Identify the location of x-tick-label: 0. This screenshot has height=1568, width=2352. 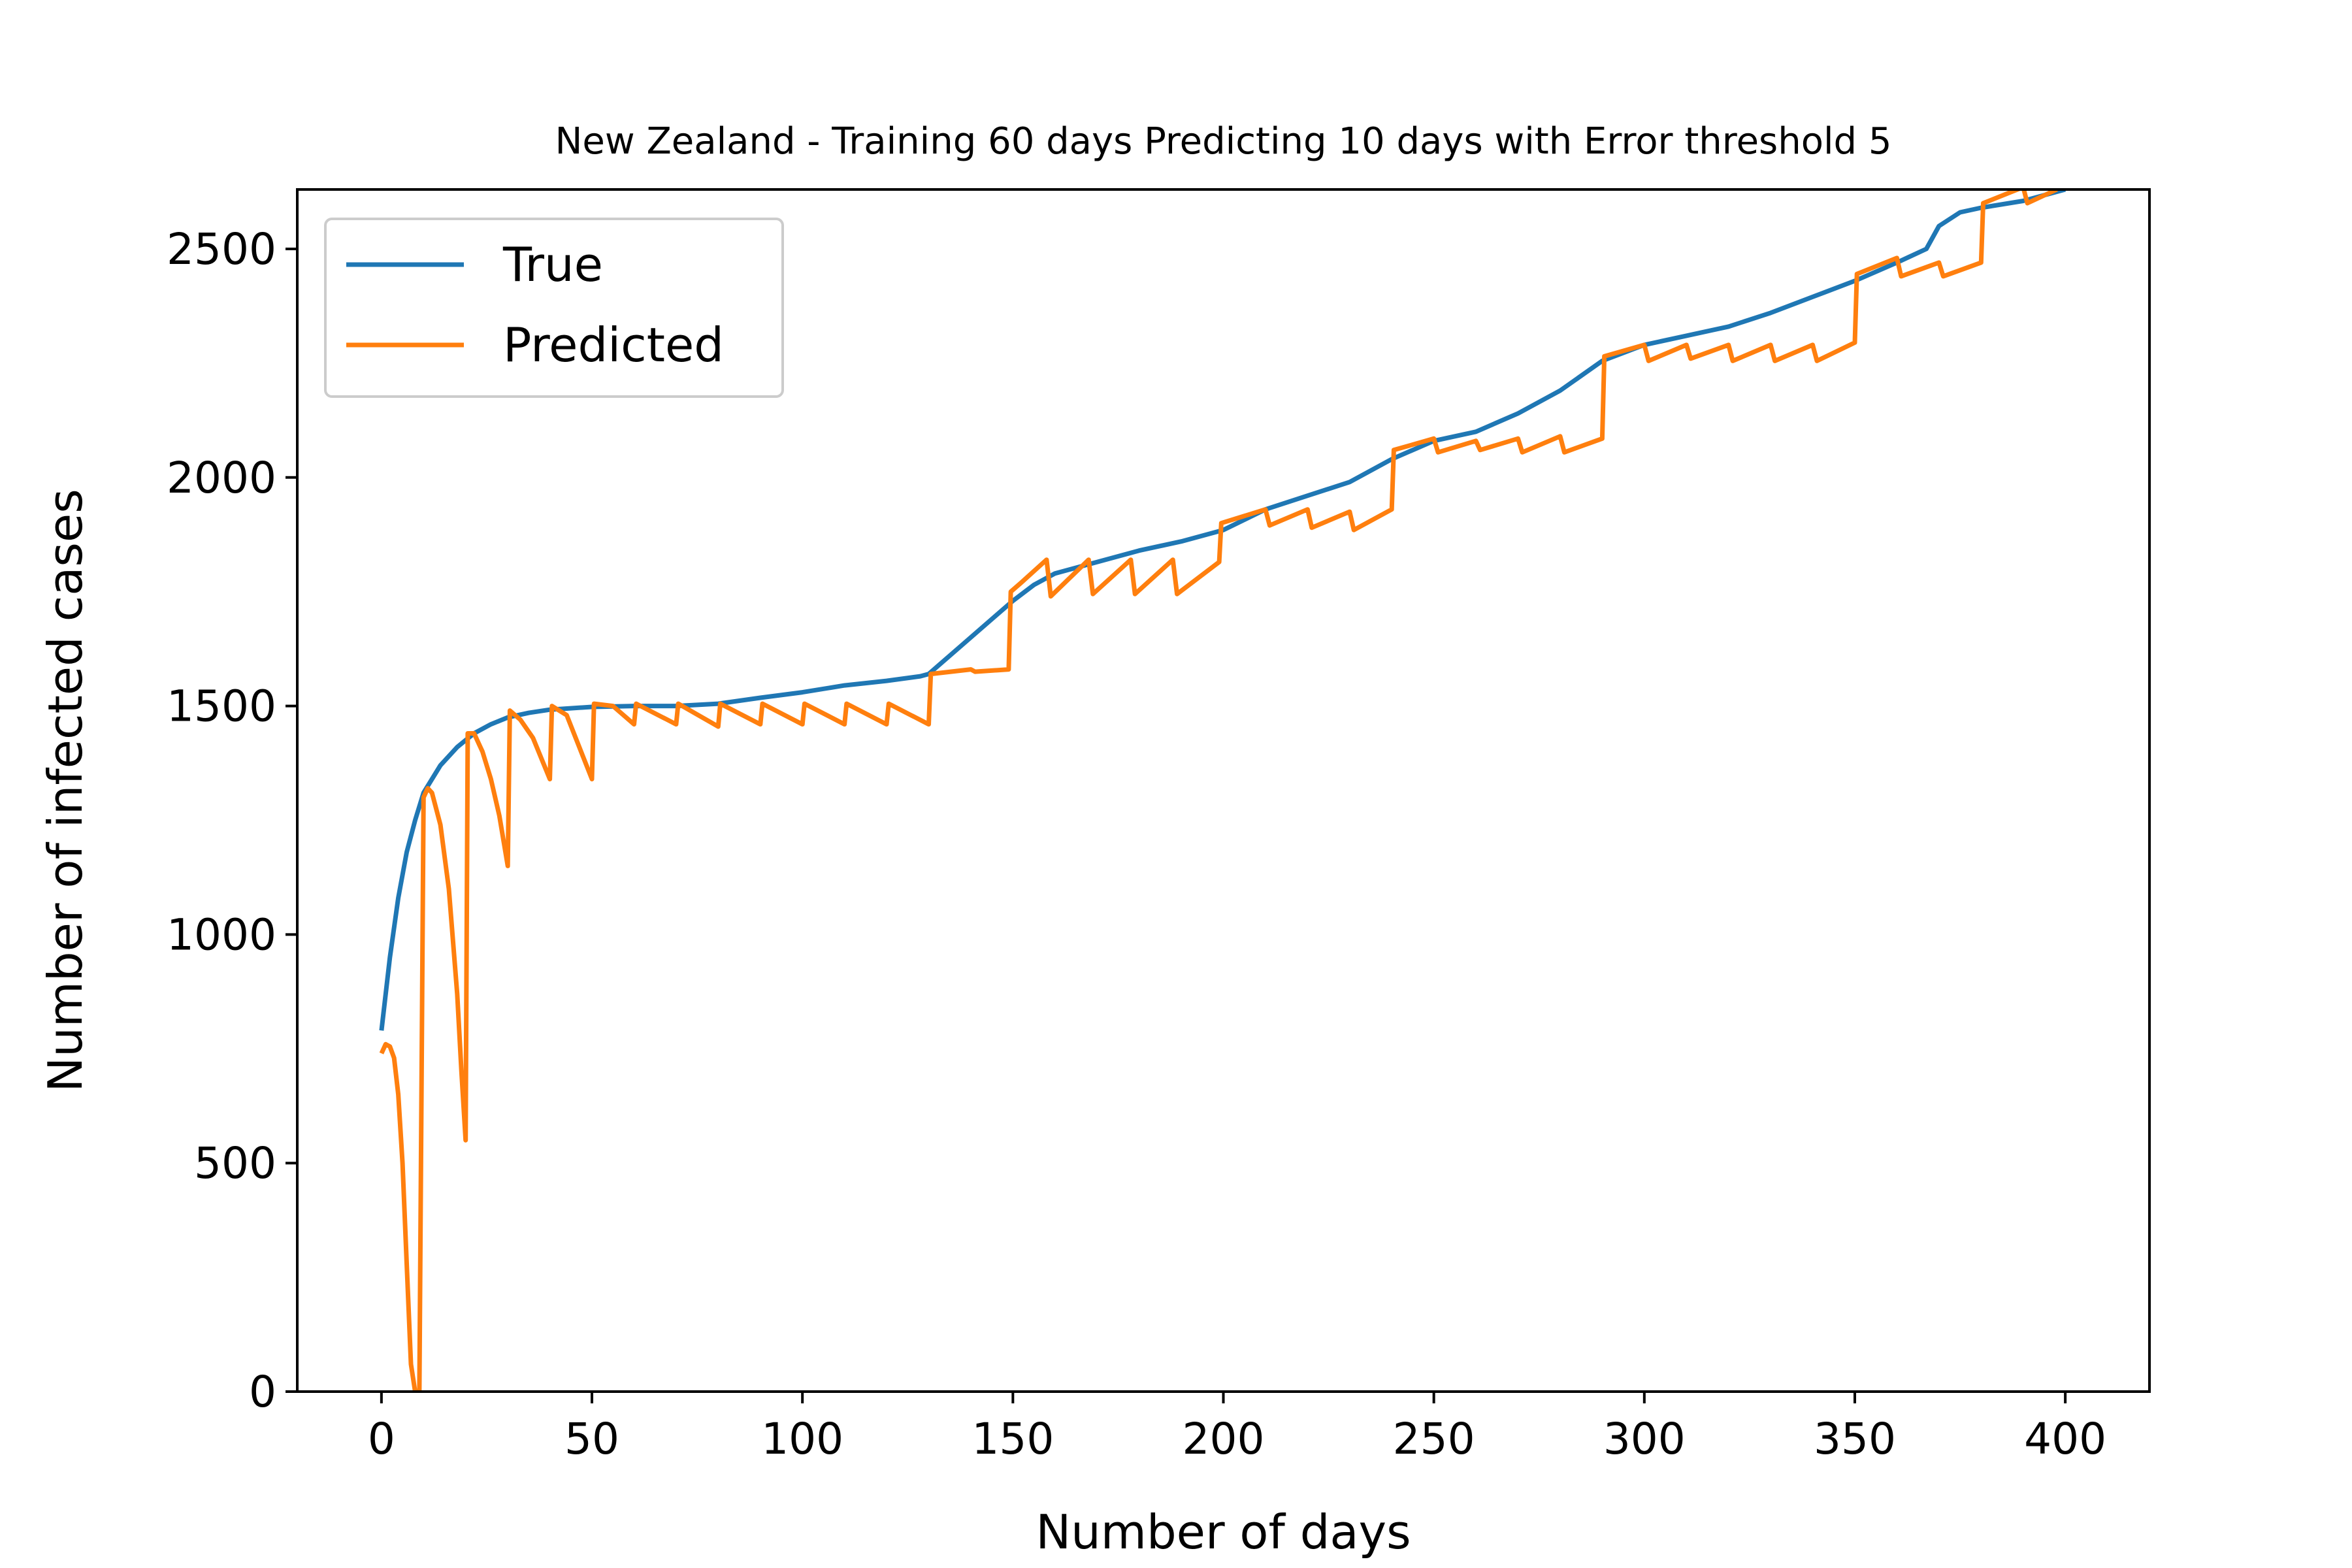
(381, 1439).